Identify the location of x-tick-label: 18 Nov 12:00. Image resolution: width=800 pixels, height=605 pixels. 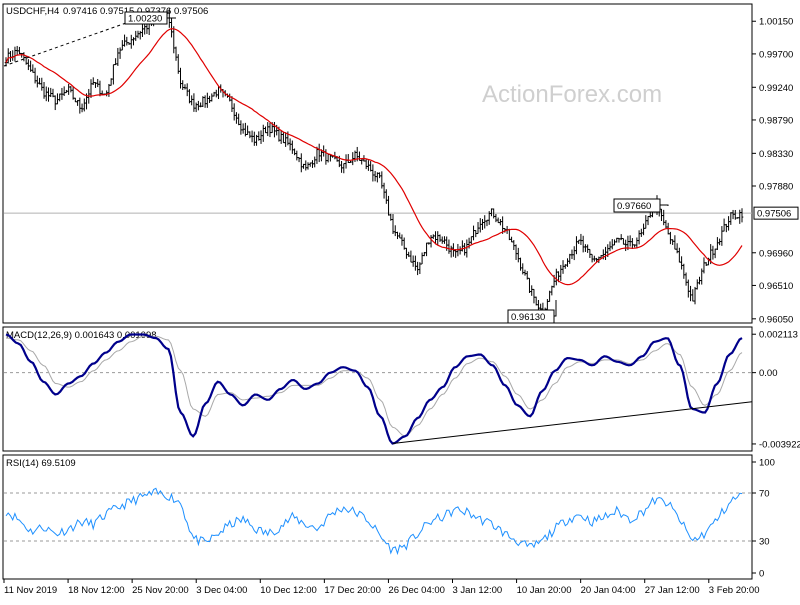
(96, 590).